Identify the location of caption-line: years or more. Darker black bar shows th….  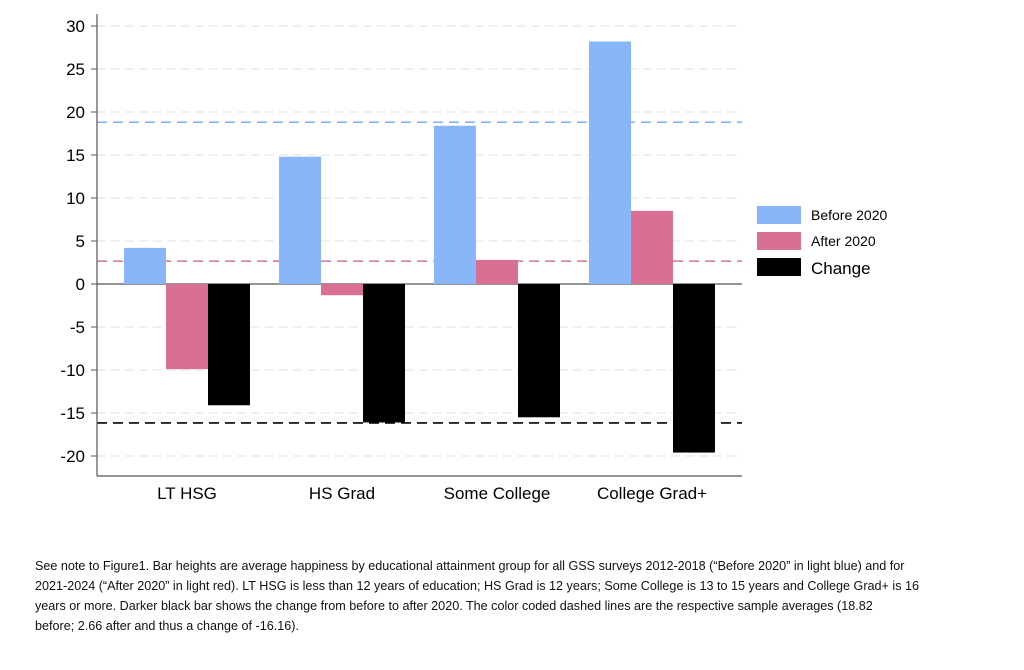
(454, 606).